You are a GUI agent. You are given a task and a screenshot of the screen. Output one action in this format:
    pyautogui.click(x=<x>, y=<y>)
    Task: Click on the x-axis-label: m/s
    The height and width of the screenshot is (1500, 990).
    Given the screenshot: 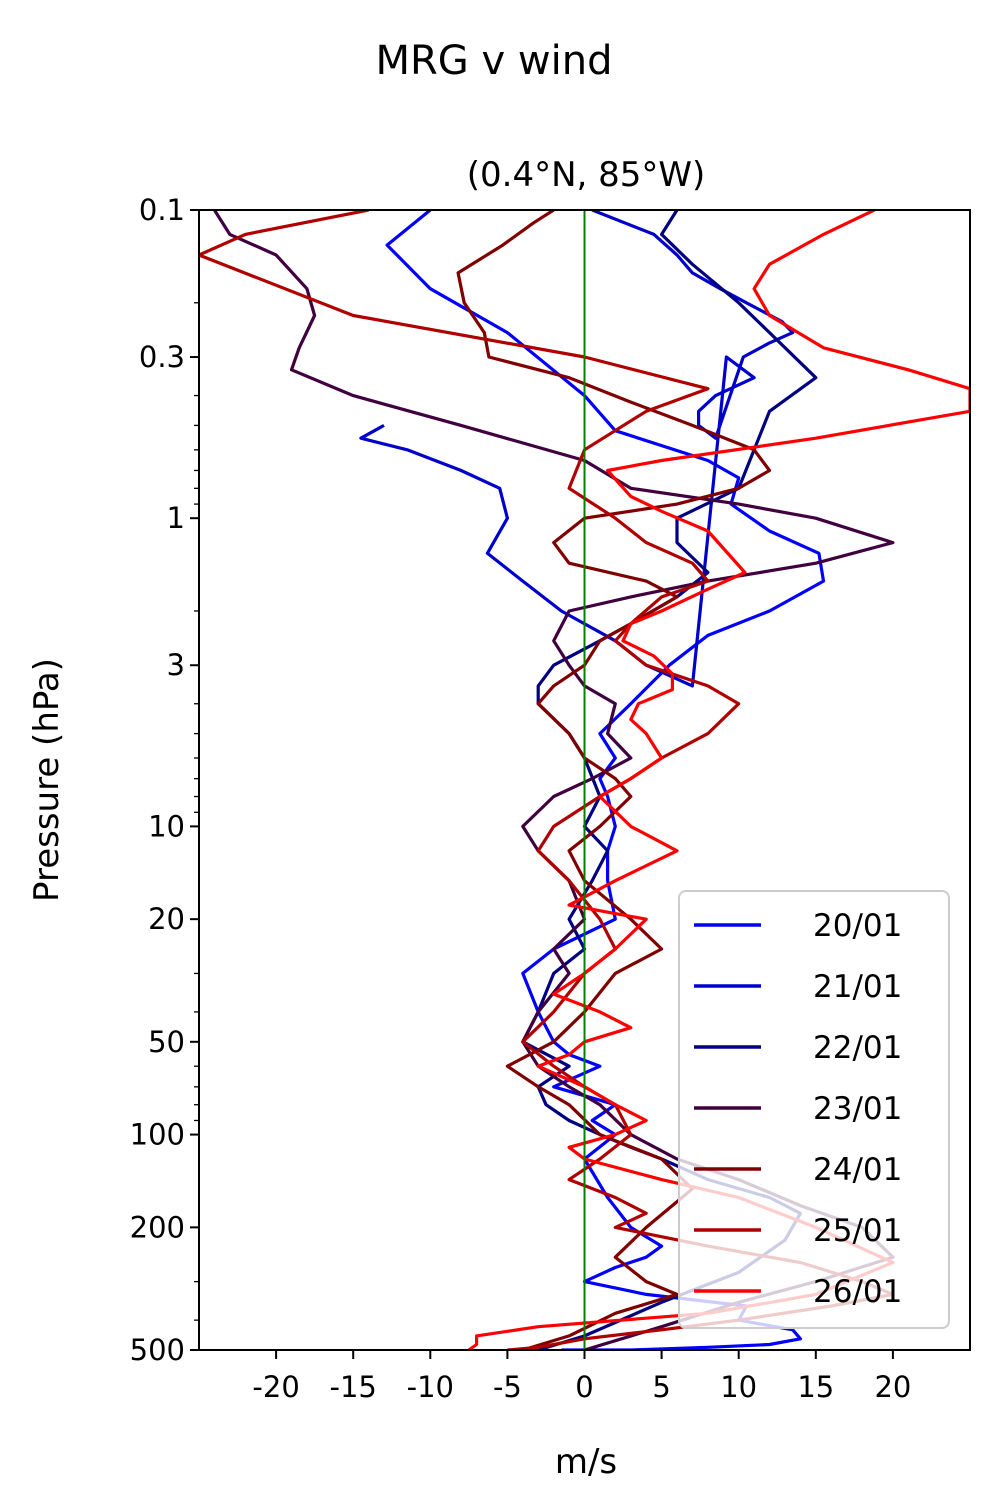 What is the action you would take?
    pyautogui.click(x=586, y=1462)
    